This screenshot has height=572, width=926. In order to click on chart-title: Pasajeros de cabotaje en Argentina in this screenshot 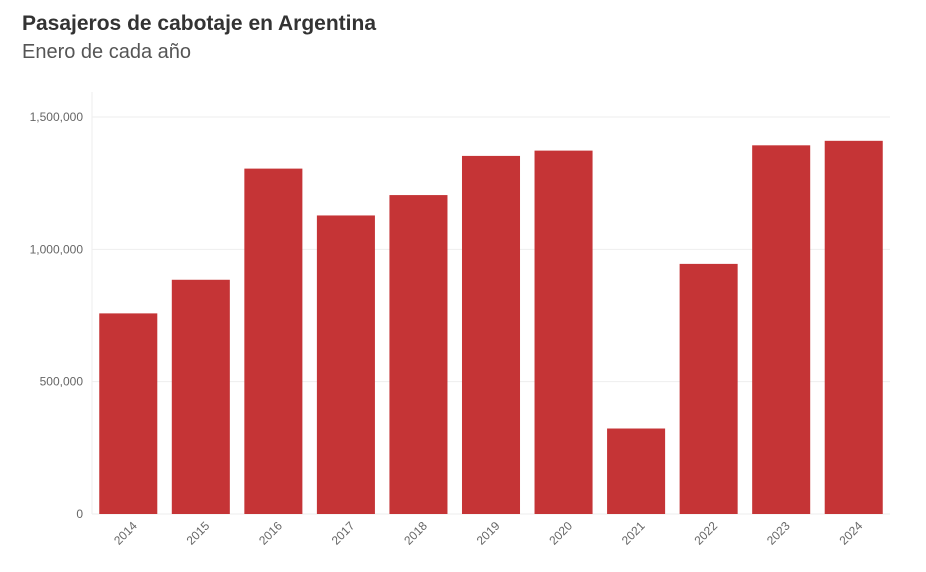, I will do `click(199, 23)`.